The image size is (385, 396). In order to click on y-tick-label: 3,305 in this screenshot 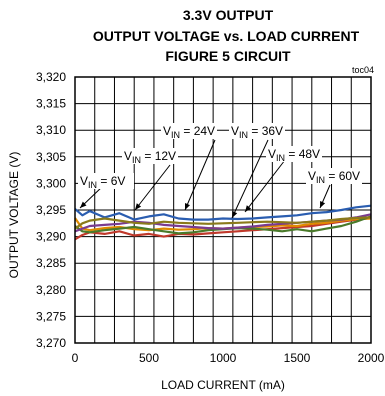, I will do `click(51, 157)`.